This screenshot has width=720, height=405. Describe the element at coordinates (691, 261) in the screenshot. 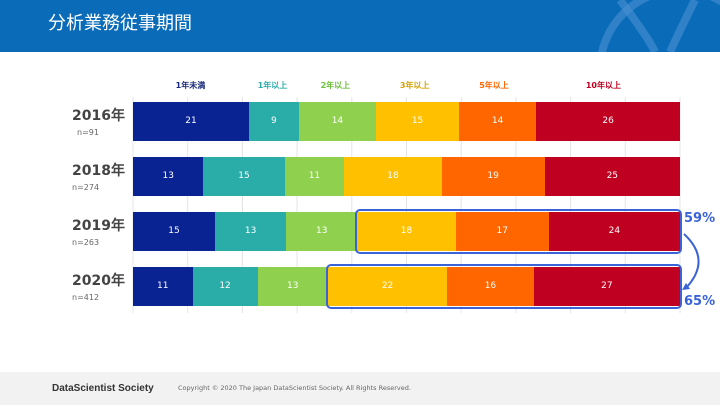

I see `trend-arrow-icon` at that location.